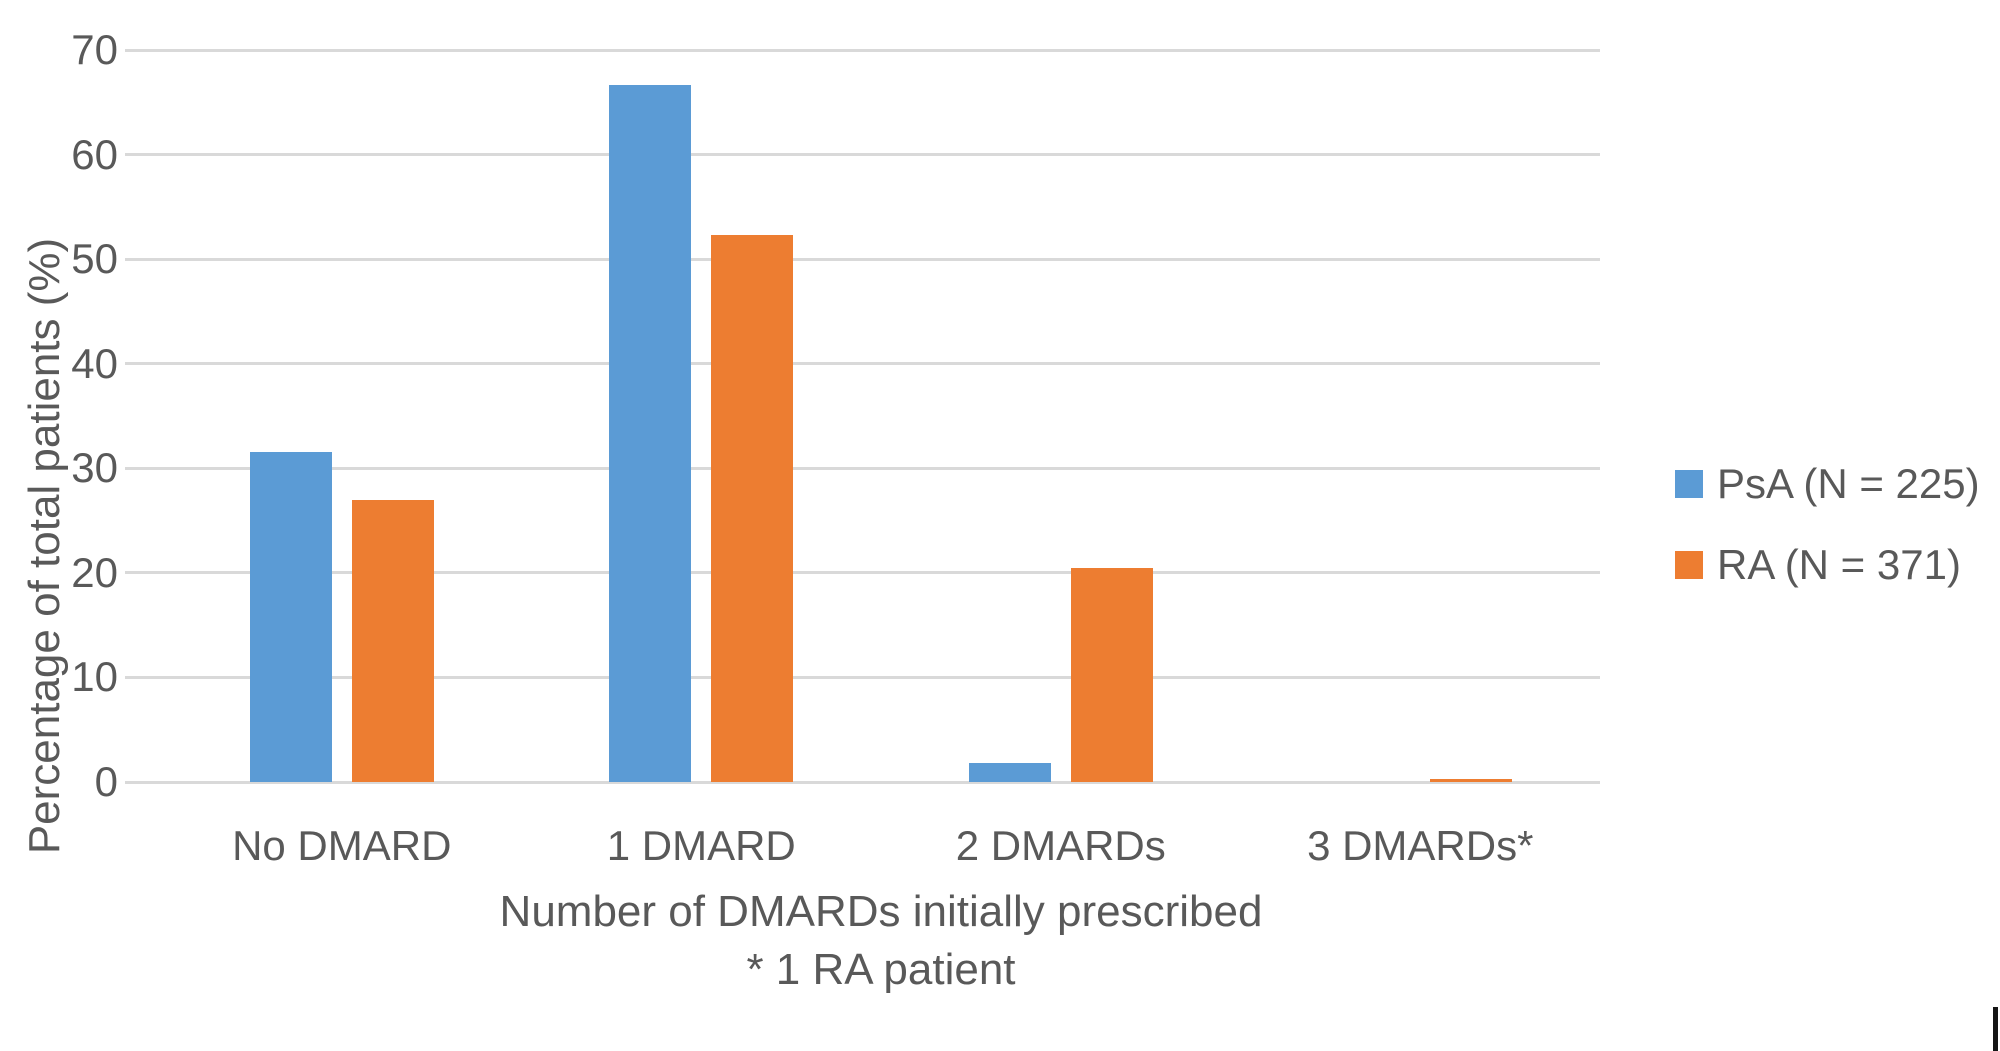  What do you see at coordinates (291, 617) in the screenshot?
I see `bar-psa-no-dmard` at bounding box center [291, 617].